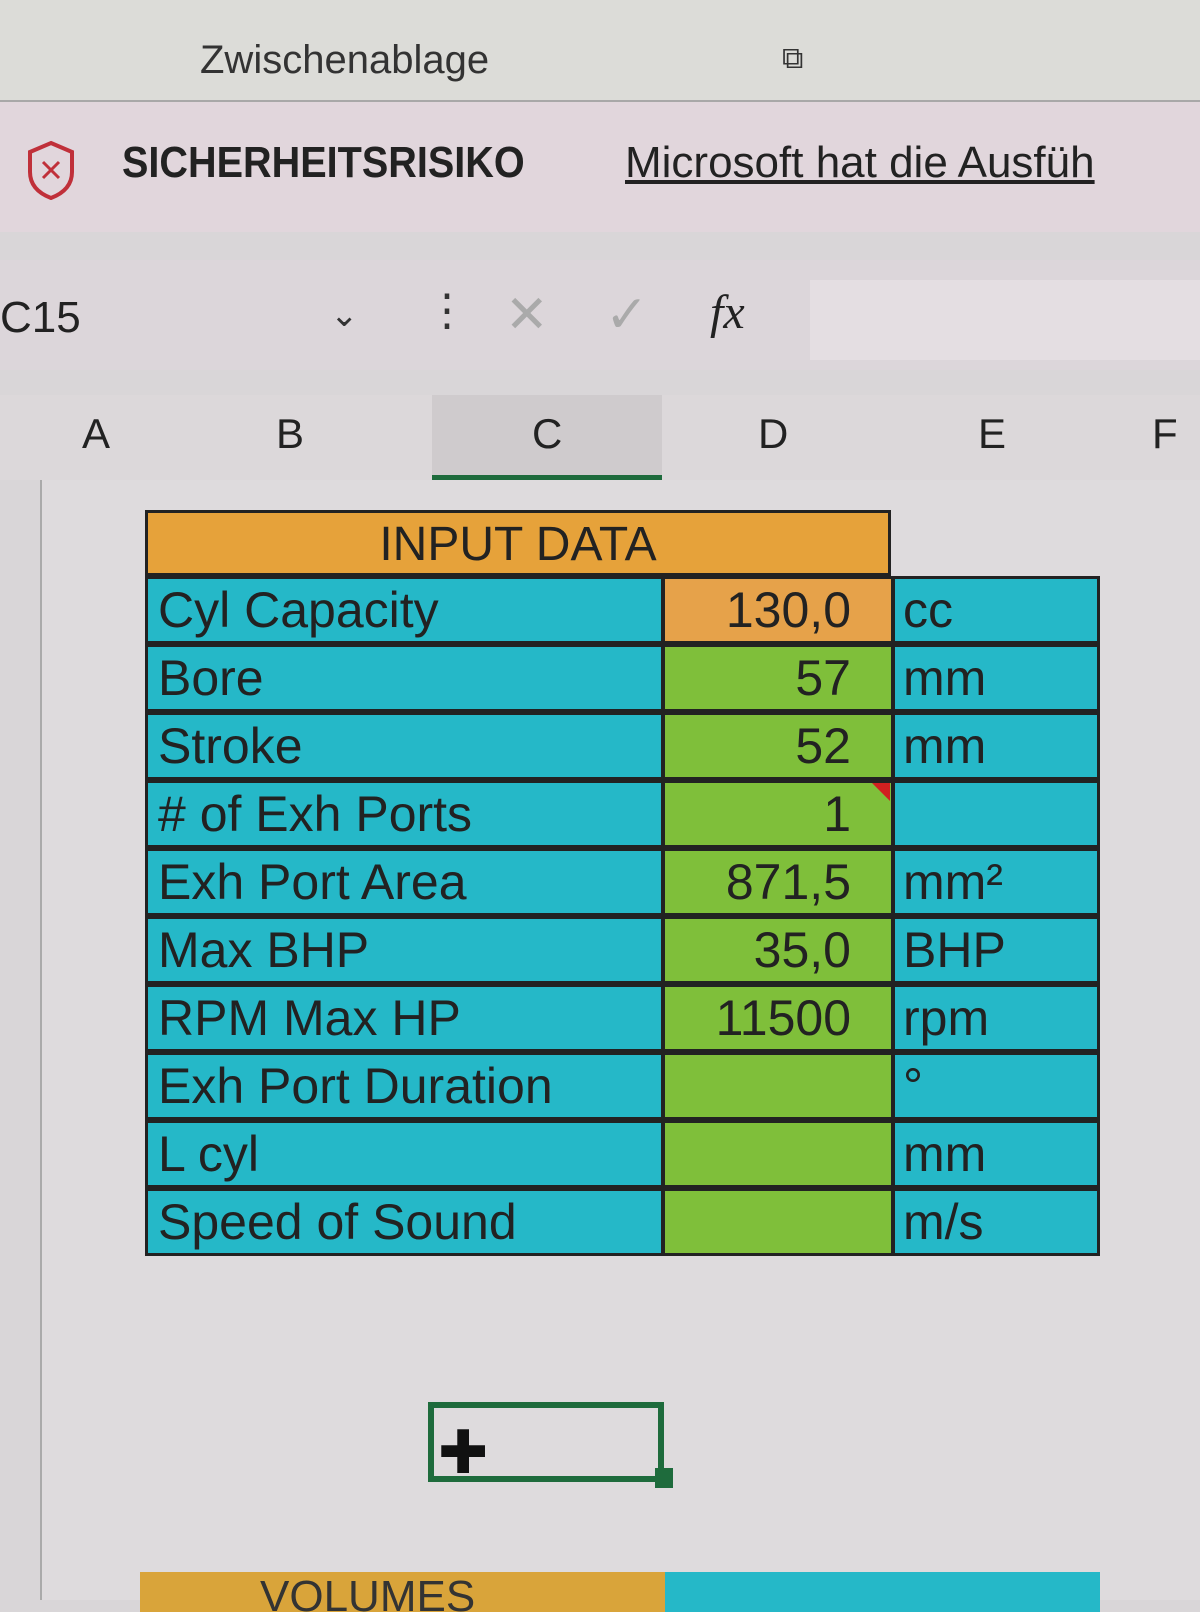 The height and width of the screenshot is (1612, 1200). Describe the element at coordinates (463, 1452) in the screenshot. I see `cell-cursor-icon: ✚` at that location.